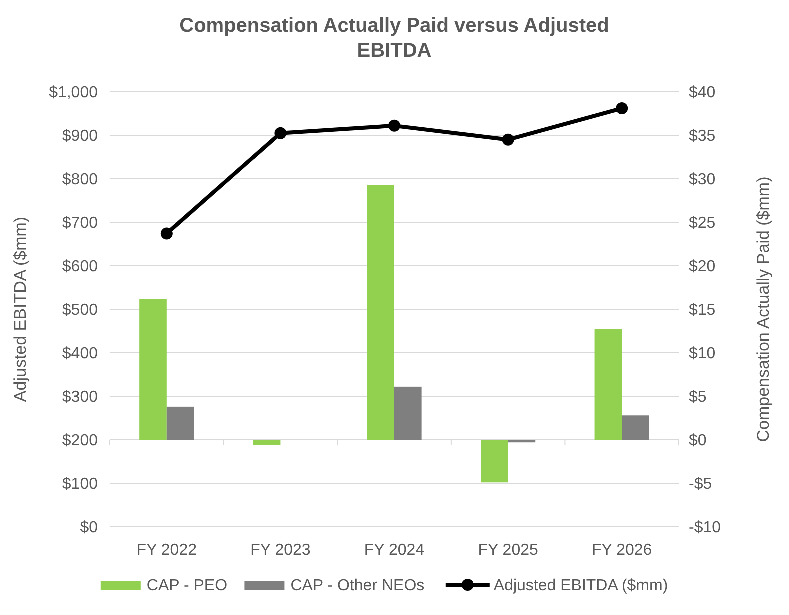 Image resolution: width=789 pixels, height=615 pixels. Describe the element at coordinates (80, 223) in the screenshot. I see `y-tick-label: $700` at that location.